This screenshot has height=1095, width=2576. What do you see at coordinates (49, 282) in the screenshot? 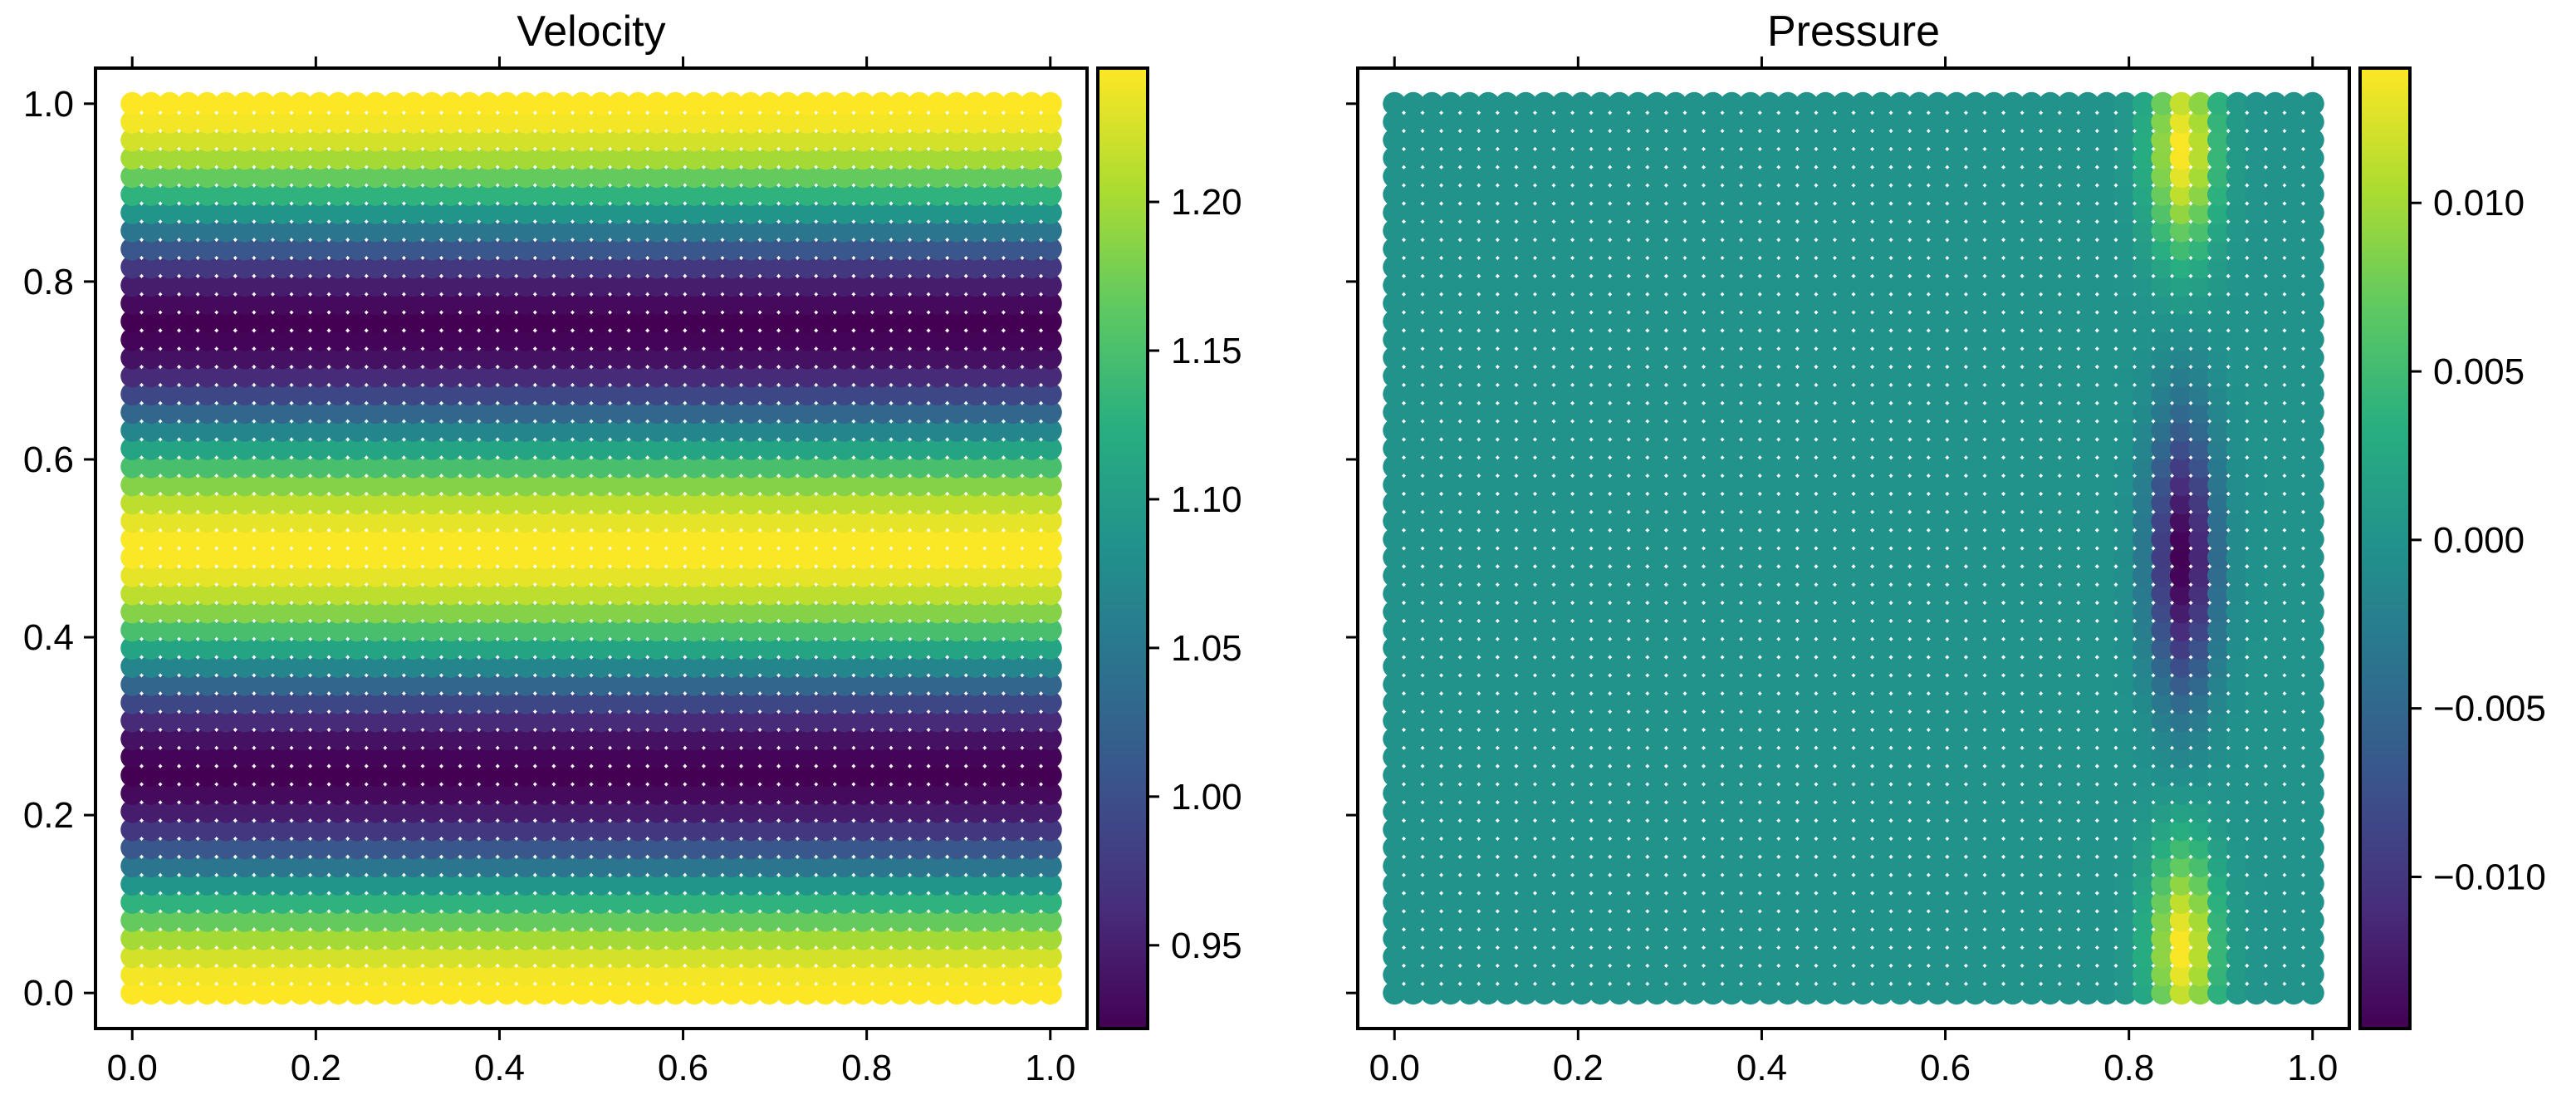
I see `y-tick-label: 0.8` at bounding box center [49, 282].